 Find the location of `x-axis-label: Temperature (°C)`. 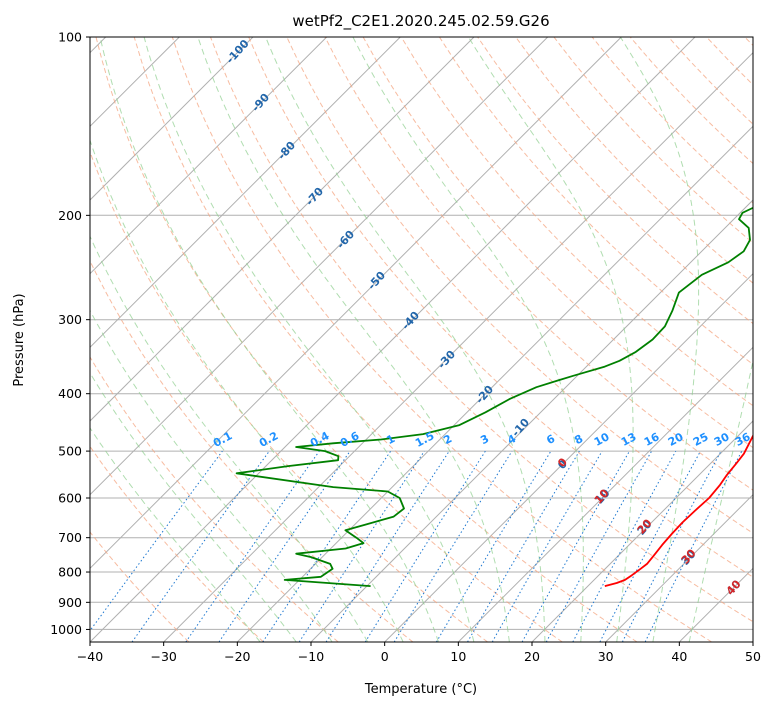

x-axis-label: Temperature (°C) is located at coordinates (420, 689).